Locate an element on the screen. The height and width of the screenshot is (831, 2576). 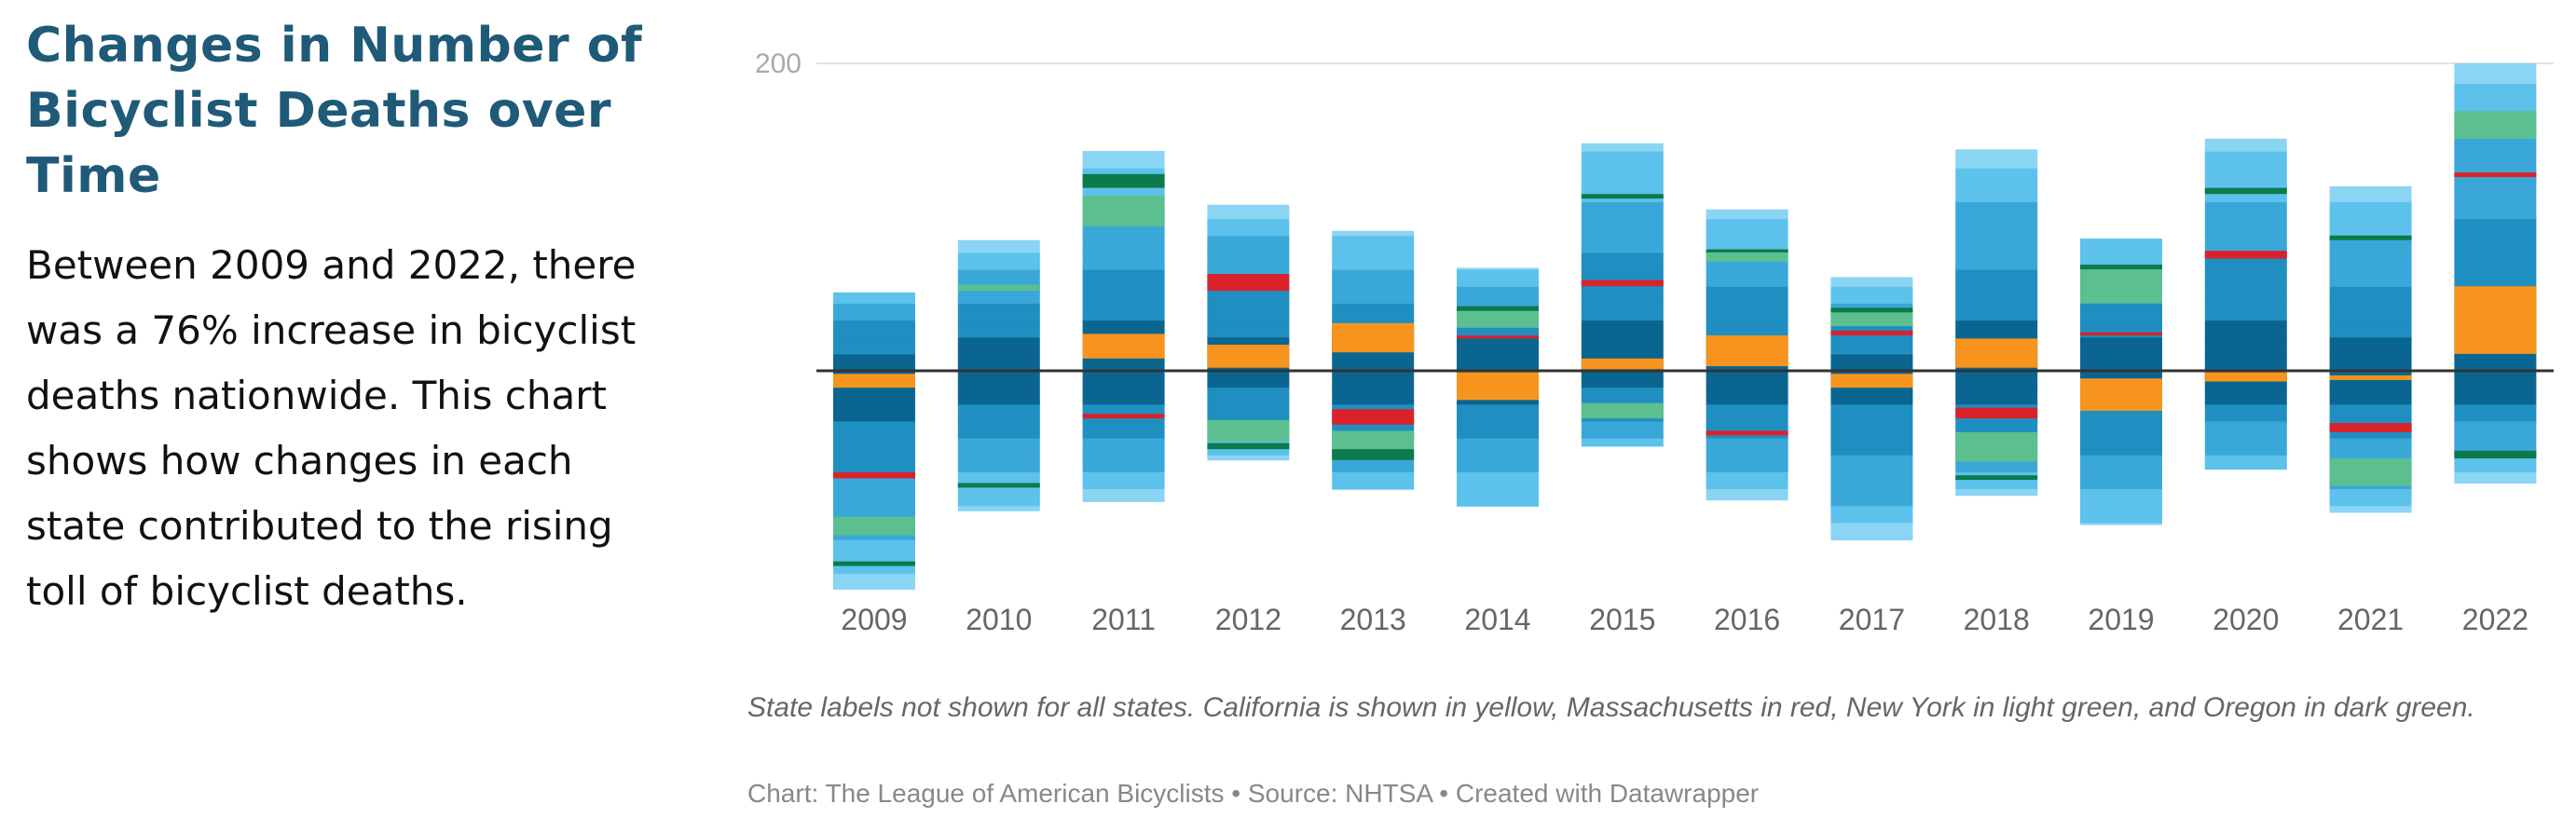
x-tick-label: 2011 is located at coordinates (1123, 619).